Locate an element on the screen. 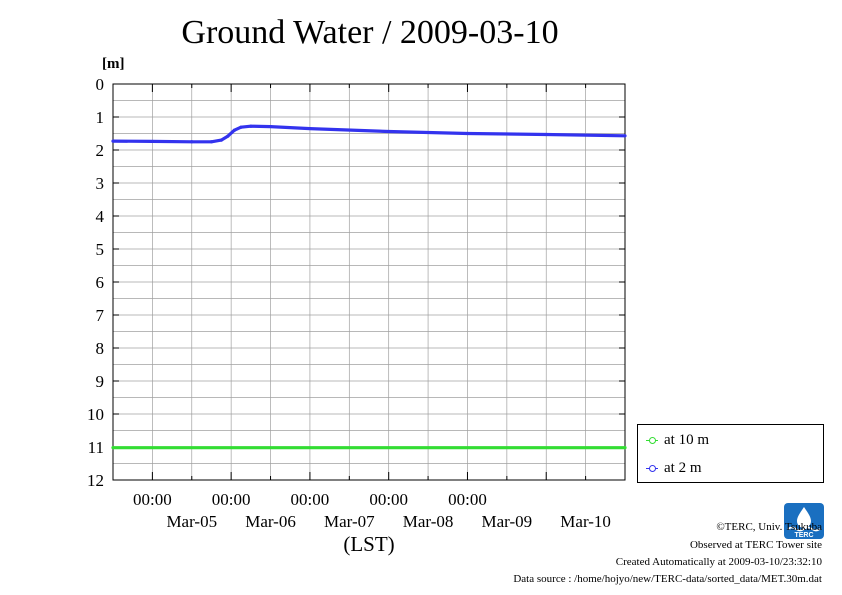 The image size is (842, 595). x-axis-label: (LST) is located at coordinates (368, 544).